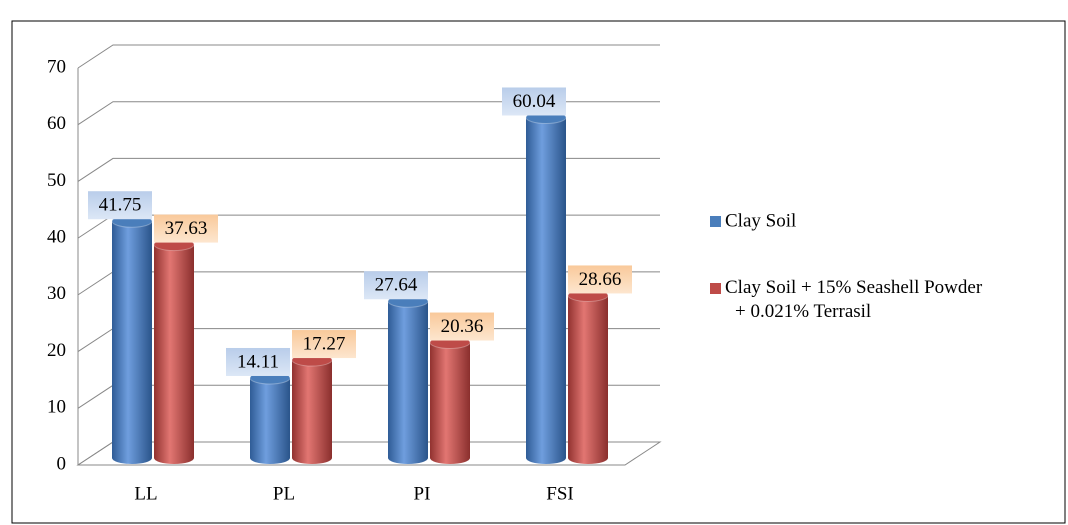 The image size is (1068, 525). I want to click on x-tick-label: LL, so click(145, 493).